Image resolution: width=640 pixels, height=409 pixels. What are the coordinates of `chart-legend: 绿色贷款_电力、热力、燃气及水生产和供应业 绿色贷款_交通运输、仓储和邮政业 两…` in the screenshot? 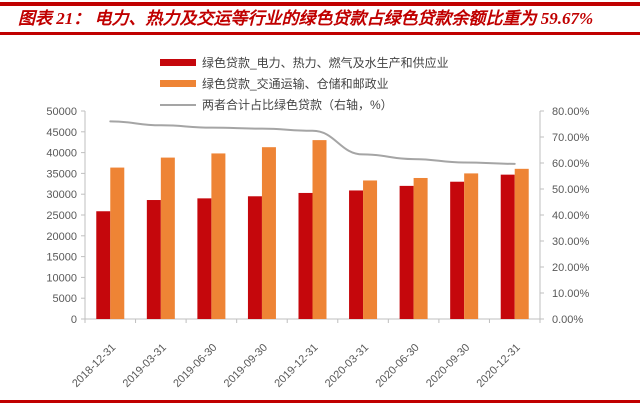 It's located at (304, 83).